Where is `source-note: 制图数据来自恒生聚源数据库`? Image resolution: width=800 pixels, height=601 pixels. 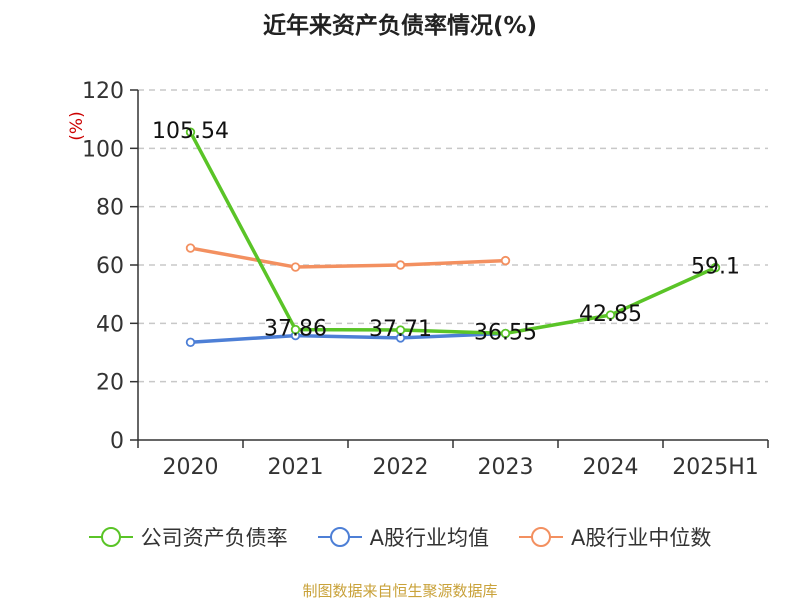 source-note: 制图数据来自恒生聚源数据库 is located at coordinates (400, 591).